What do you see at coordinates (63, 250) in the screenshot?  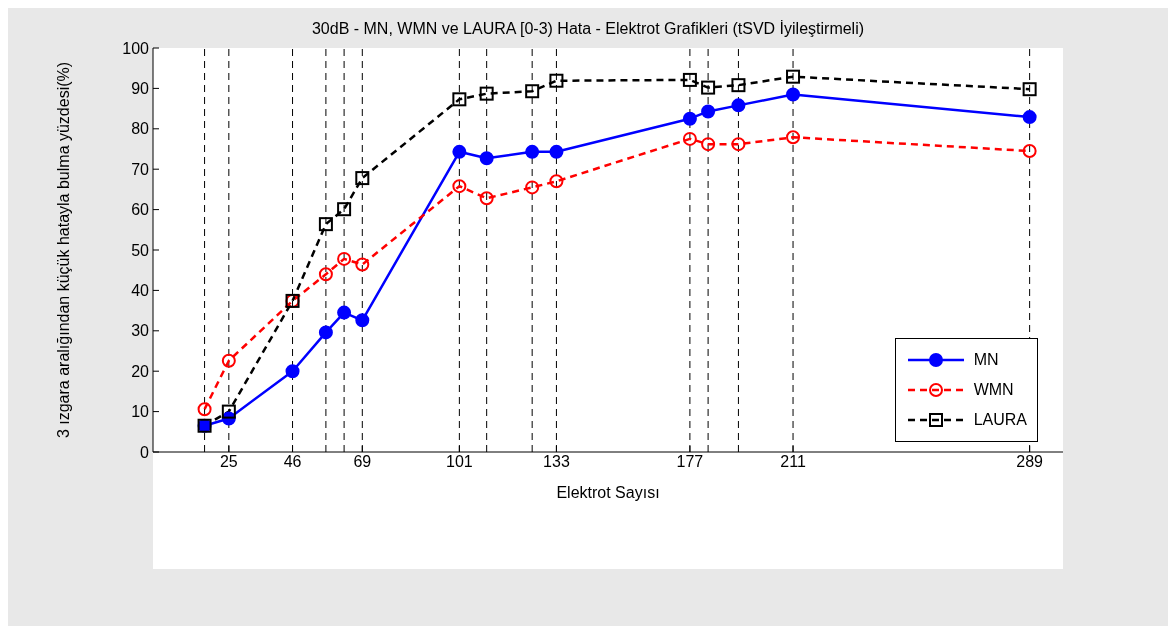 I see `y-axis-title: 3 ızgara aralığından küçük hatayla bulma yüzdesi(%)` at bounding box center [63, 250].